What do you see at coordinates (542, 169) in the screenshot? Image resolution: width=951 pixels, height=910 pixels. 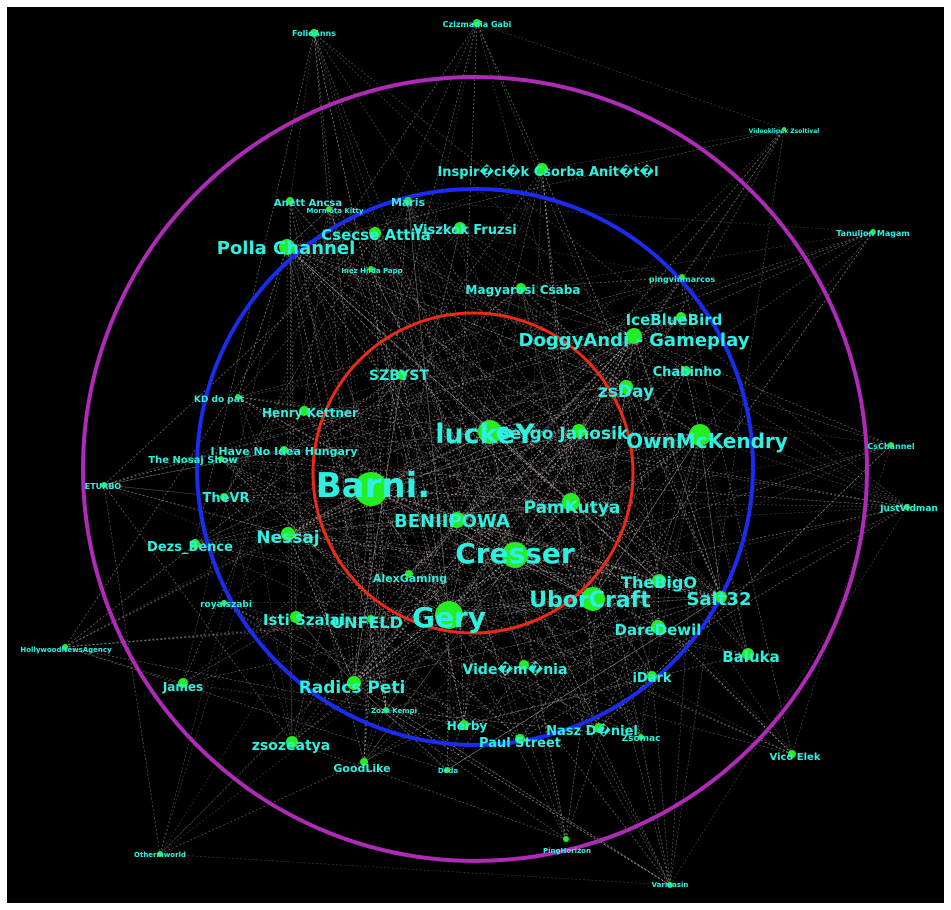 I see `node-inspi` at bounding box center [542, 169].